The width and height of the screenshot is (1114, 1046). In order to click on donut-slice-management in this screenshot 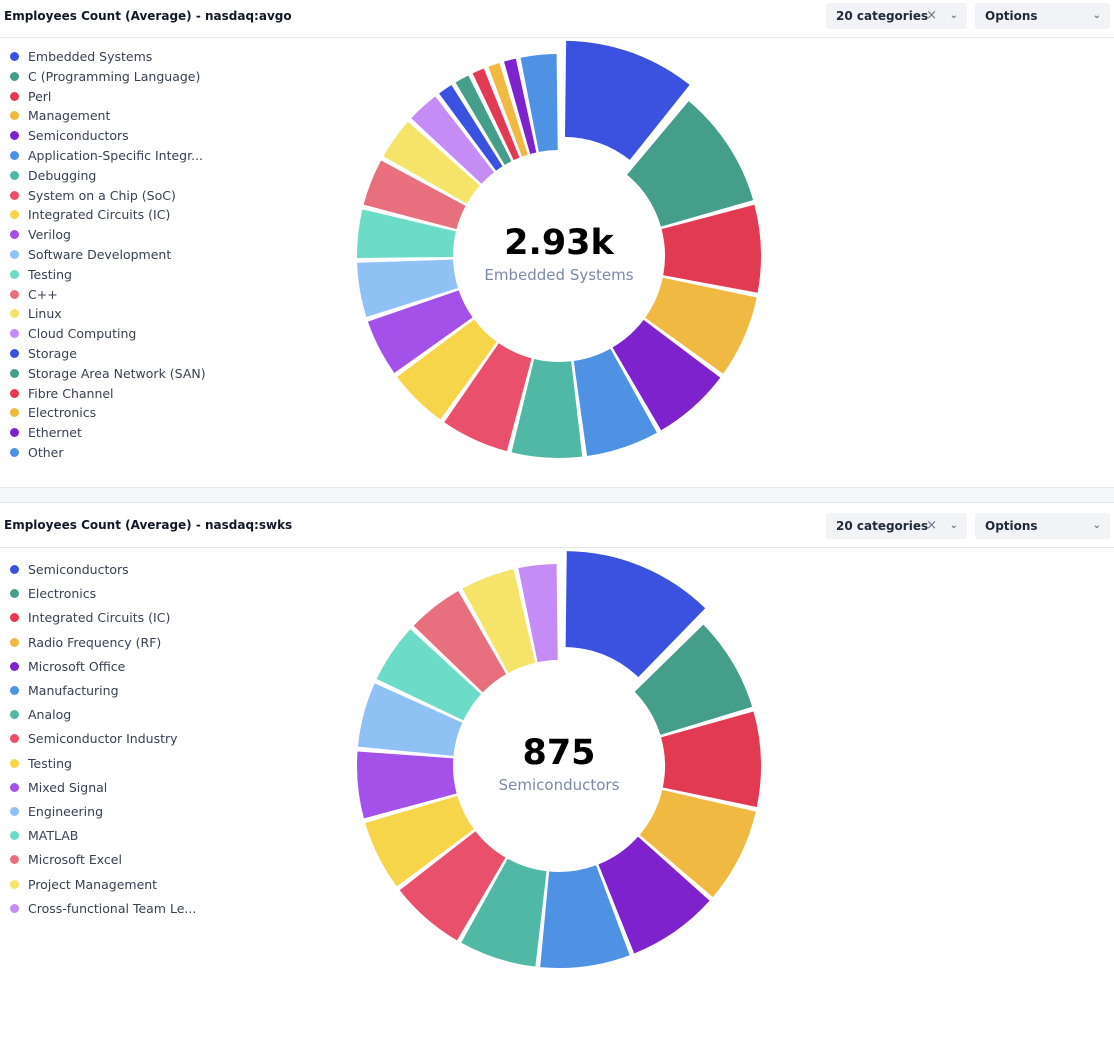, I will do `click(701, 325)`.